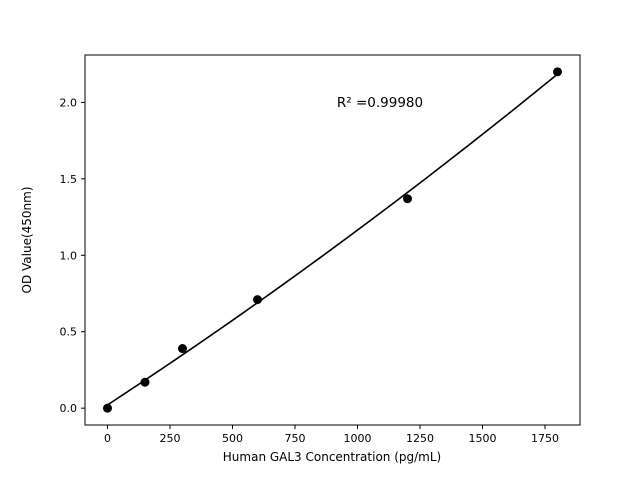 The width and height of the screenshot is (640, 480). What do you see at coordinates (107, 438) in the screenshot?
I see `x-tick-label: 0` at bounding box center [107, 438].